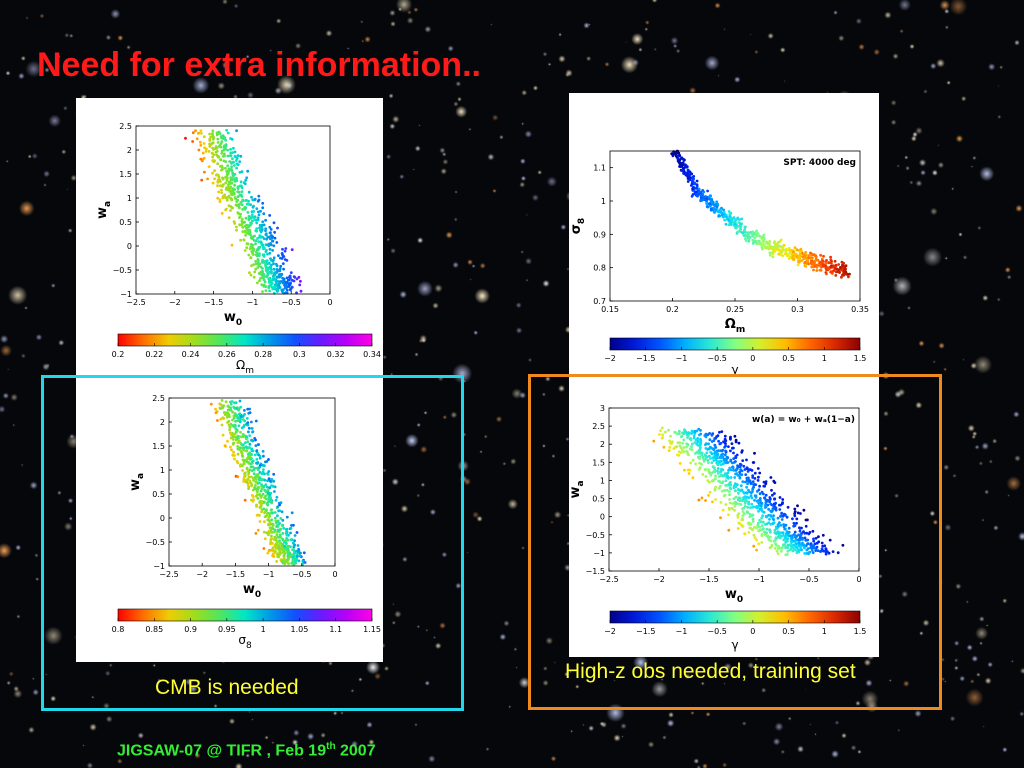 The height and width of the screenshot is (768, 1024). Describe the element at coordinates (734, 596) in the screenshot. I see `x-axis-label: w0` at that location.